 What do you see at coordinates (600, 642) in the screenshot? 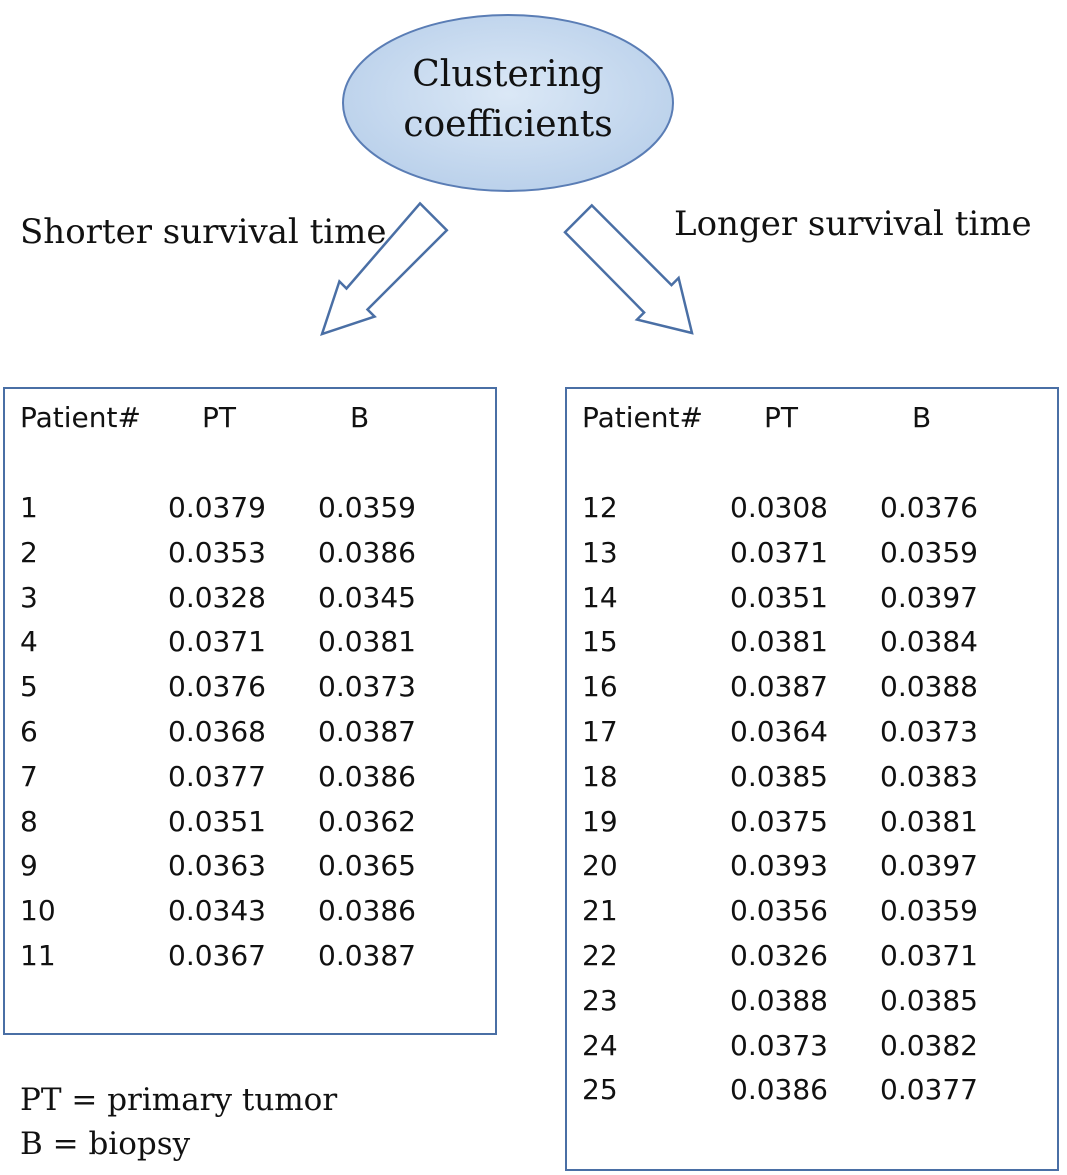
I see `patient-id-cell: 15` at bounding box center [600, 642].